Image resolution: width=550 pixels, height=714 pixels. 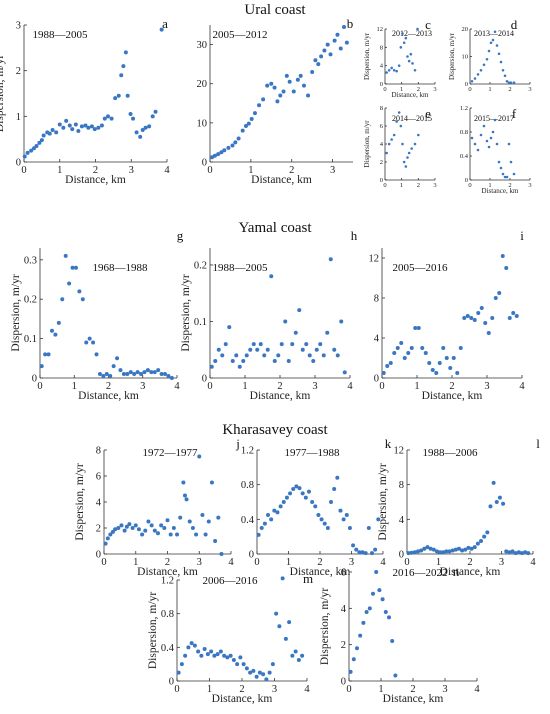 I want to click on y-tick-label: 0.1, so click(x=200, y=322).